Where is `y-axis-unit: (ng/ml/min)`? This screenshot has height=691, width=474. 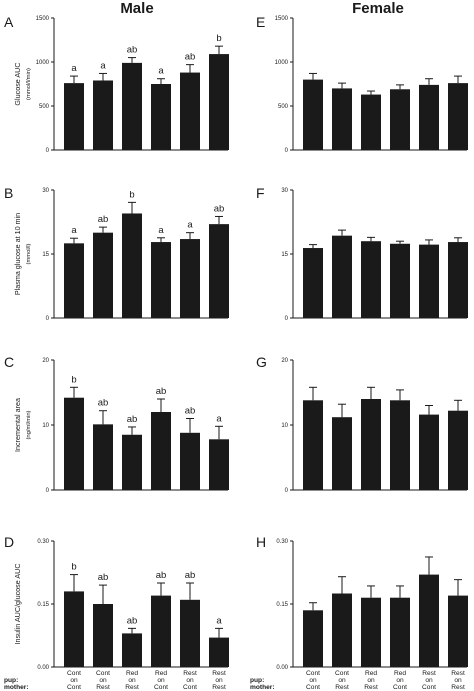
y-axis-unit: (ng/ml/min) is located at coordinates (29, 424).